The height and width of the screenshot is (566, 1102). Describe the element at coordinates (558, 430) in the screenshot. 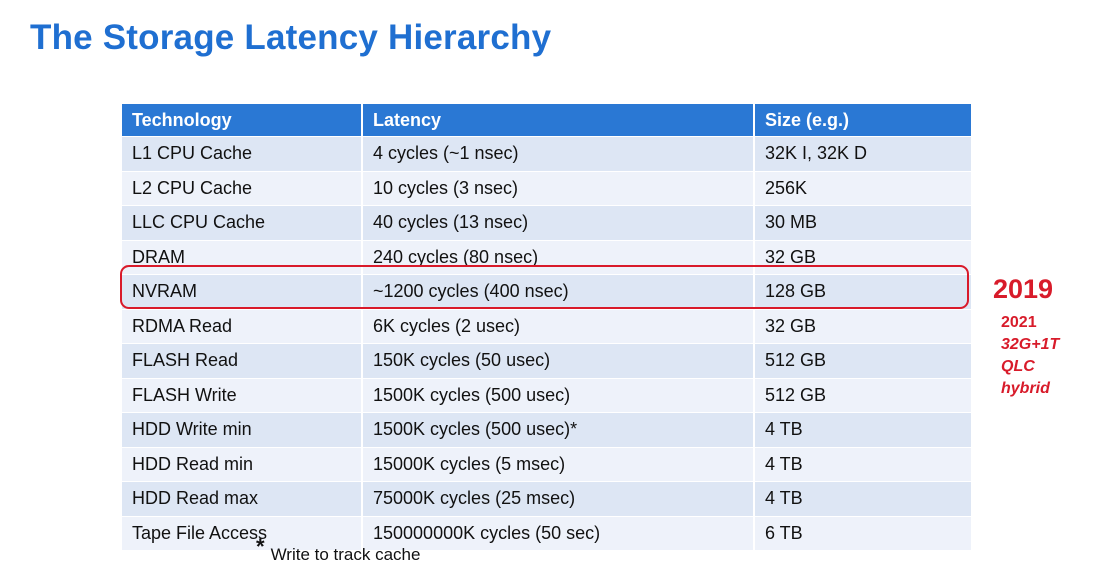

I see `latency-cell: 1500K cycles (500 usec)*` at that location.